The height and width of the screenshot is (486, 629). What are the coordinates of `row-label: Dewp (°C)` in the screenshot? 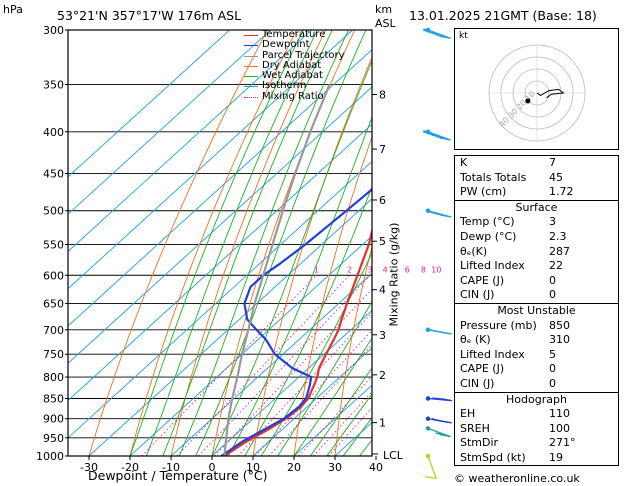 It's located at (488, 236).